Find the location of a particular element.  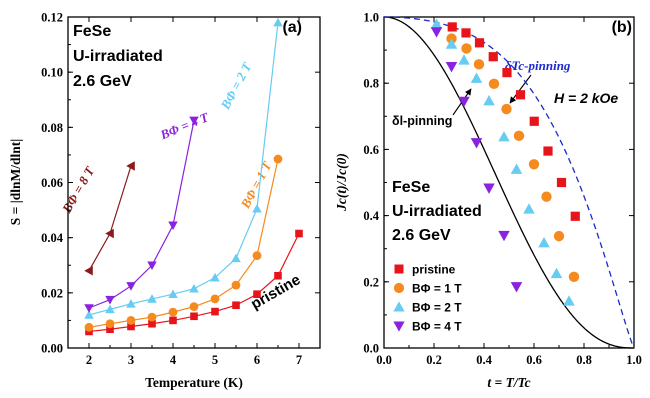

panel-a-sample-line-3: 2.6 GeV is located at coordinates (102, 81).